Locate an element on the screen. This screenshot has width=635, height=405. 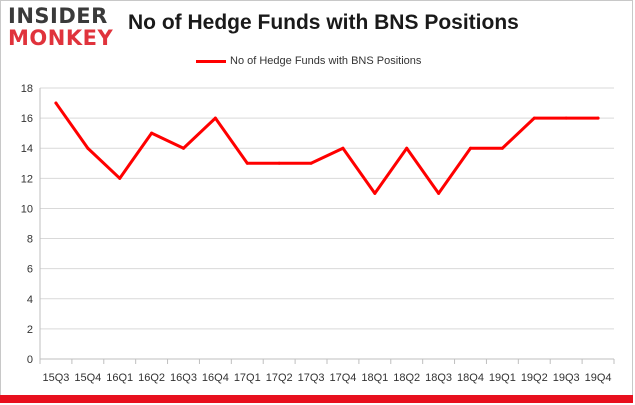
y-tick-label: 14 is located at coordinates (27, 149).